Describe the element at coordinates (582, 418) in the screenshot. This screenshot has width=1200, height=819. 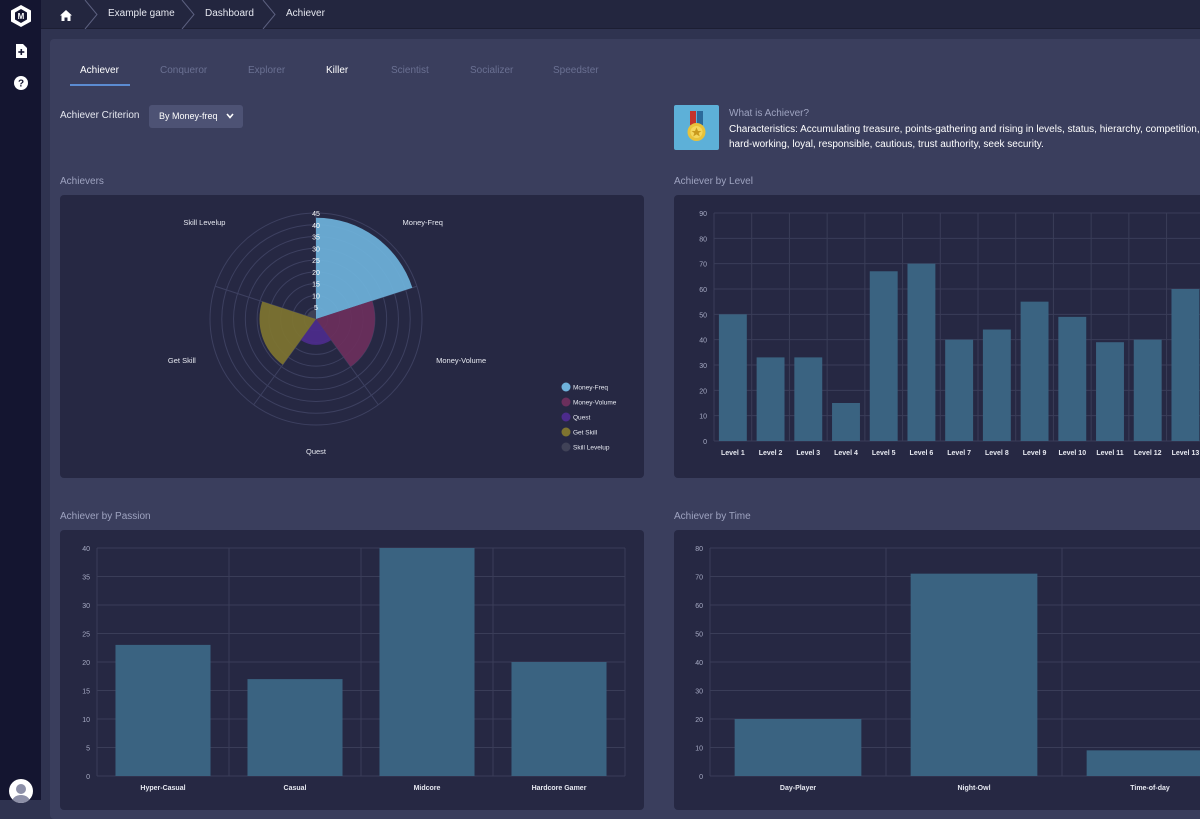
I see `legend-label: Quest` at that location.